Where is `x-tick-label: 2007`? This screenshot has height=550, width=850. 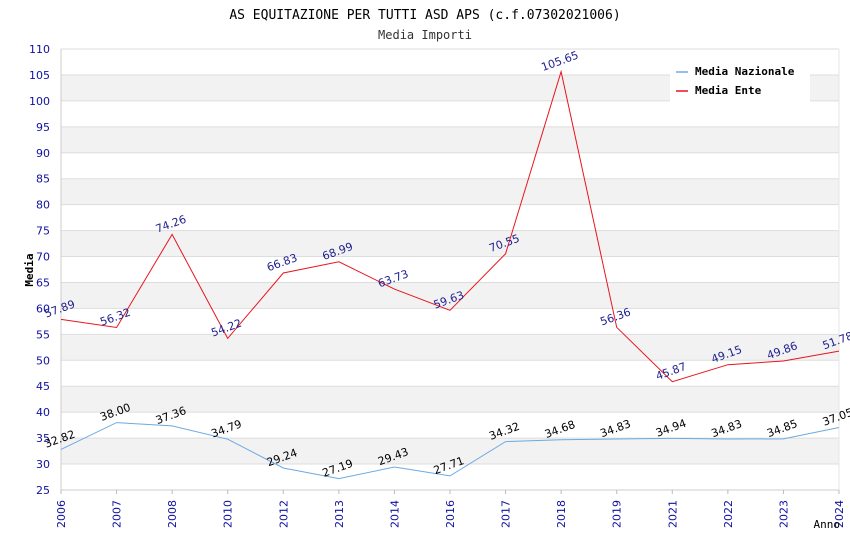
x-tick-label: 2007 is located at coordinates (117, 514).